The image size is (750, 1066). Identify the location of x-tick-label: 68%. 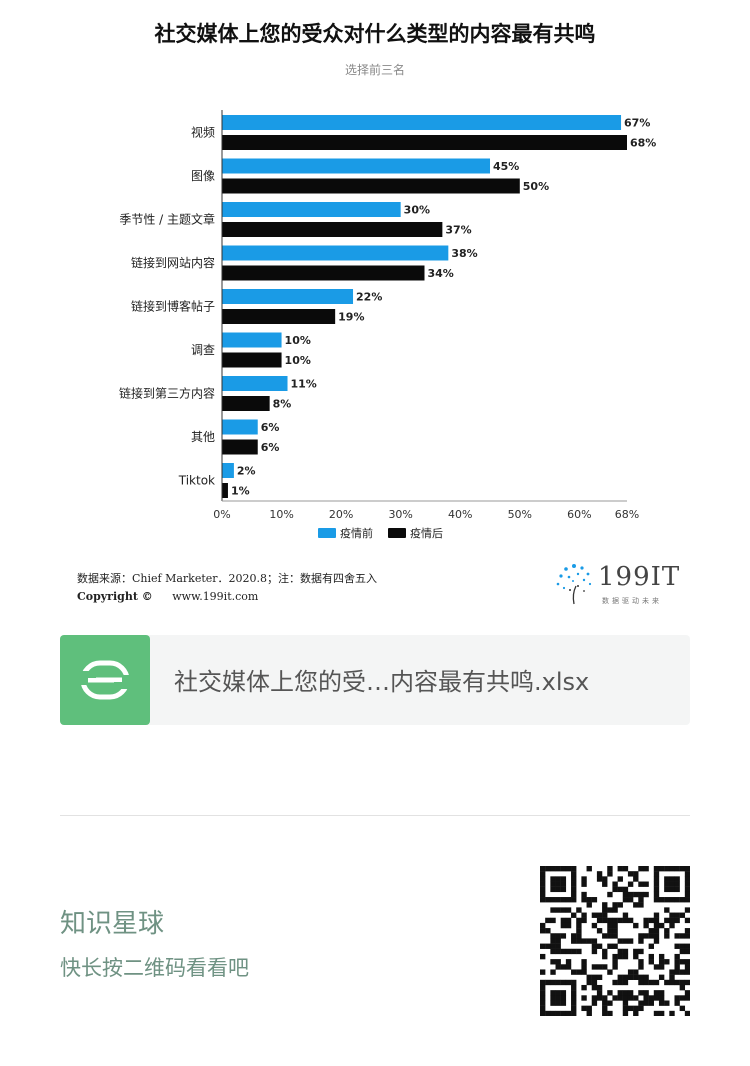
(627, 514).